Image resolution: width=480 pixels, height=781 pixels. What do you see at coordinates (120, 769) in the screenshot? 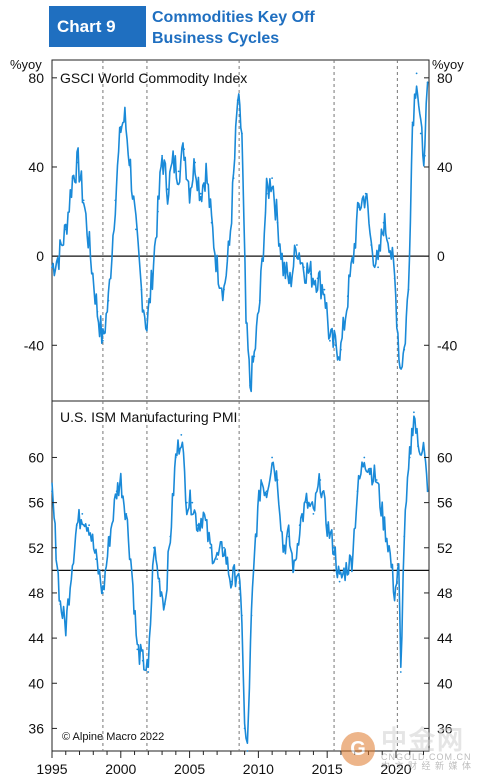
I see `x-axis-tick-label: 2000` at bounding box center [120, 769].